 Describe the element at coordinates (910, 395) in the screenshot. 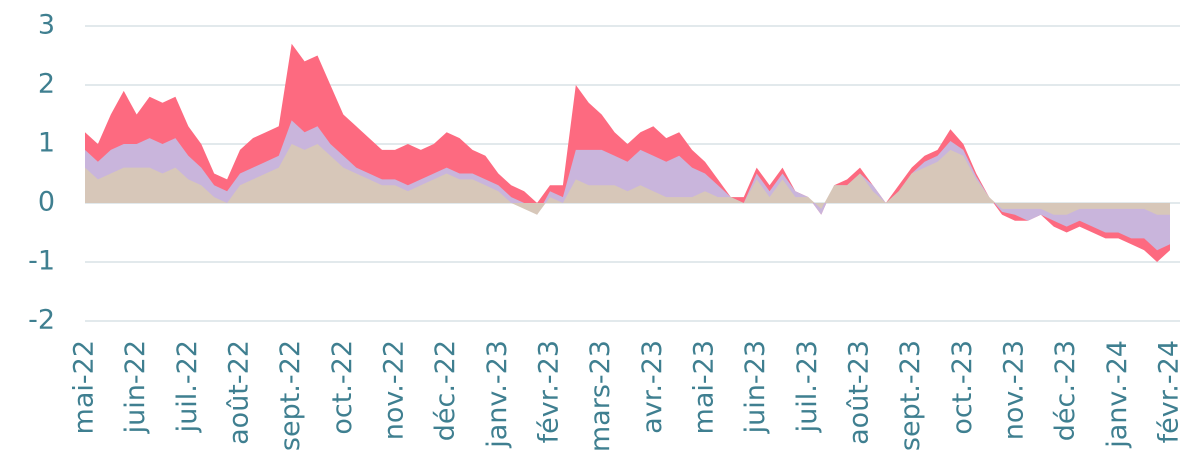

I see `x-tick-label: sept.-23` at that location.